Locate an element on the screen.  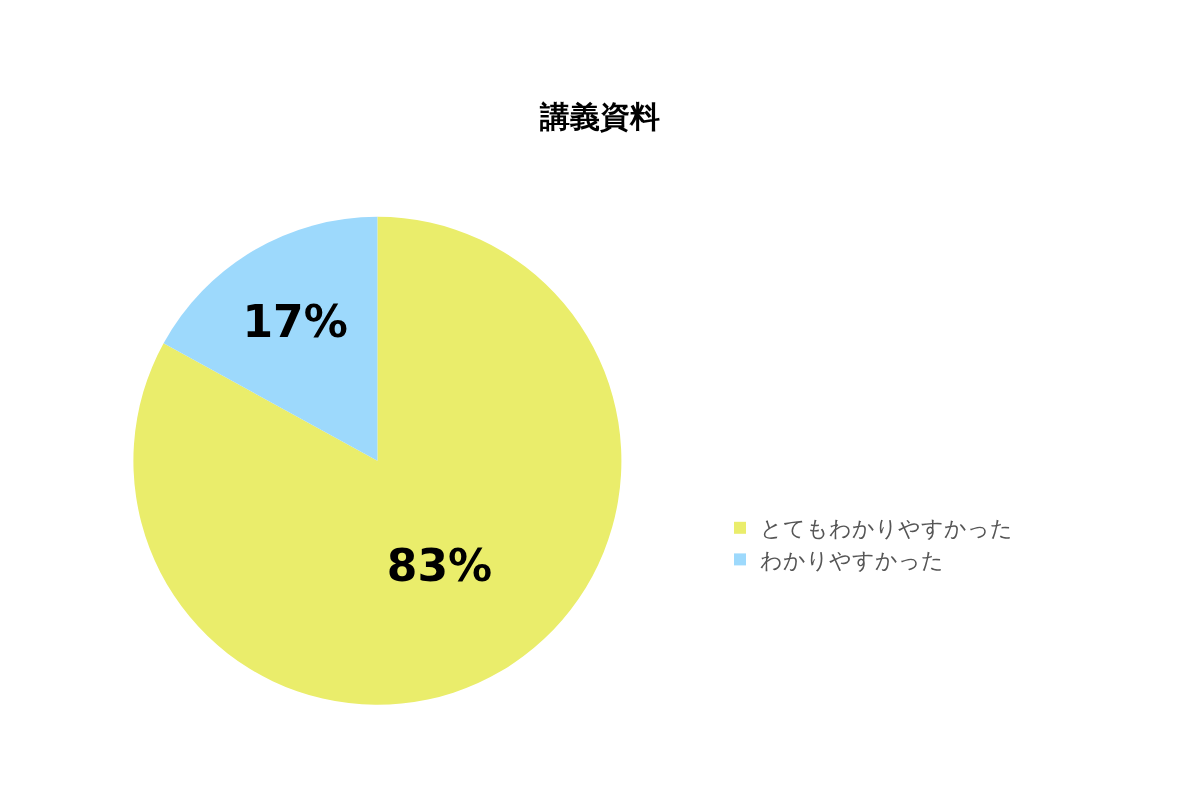
chart-title: 講義資料 is located at coordinates (599, 116).